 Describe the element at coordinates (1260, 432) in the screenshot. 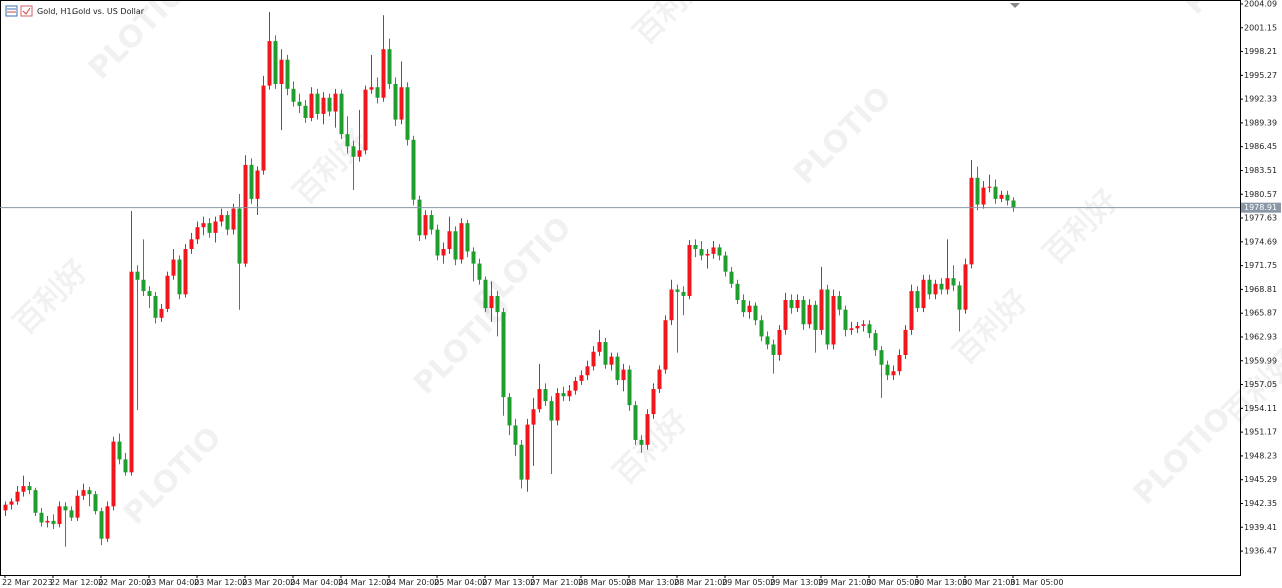

I see `y-tick-label: 1951.17` at that location.